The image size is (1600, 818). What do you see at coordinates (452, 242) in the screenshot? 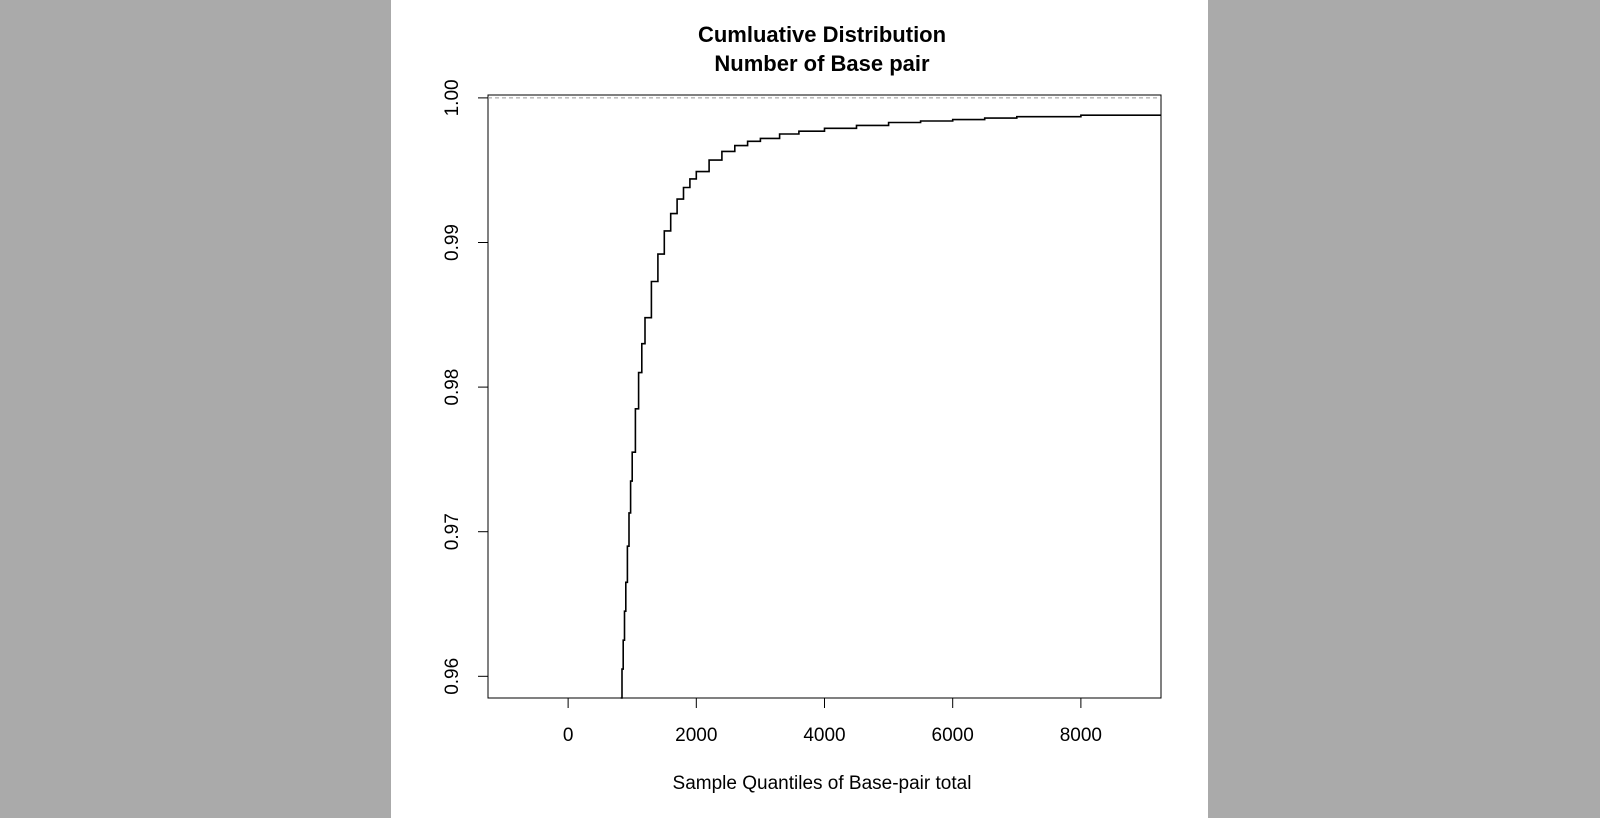
I see `y-tick-label-3: 0.99` at bounding box center [452, 242].